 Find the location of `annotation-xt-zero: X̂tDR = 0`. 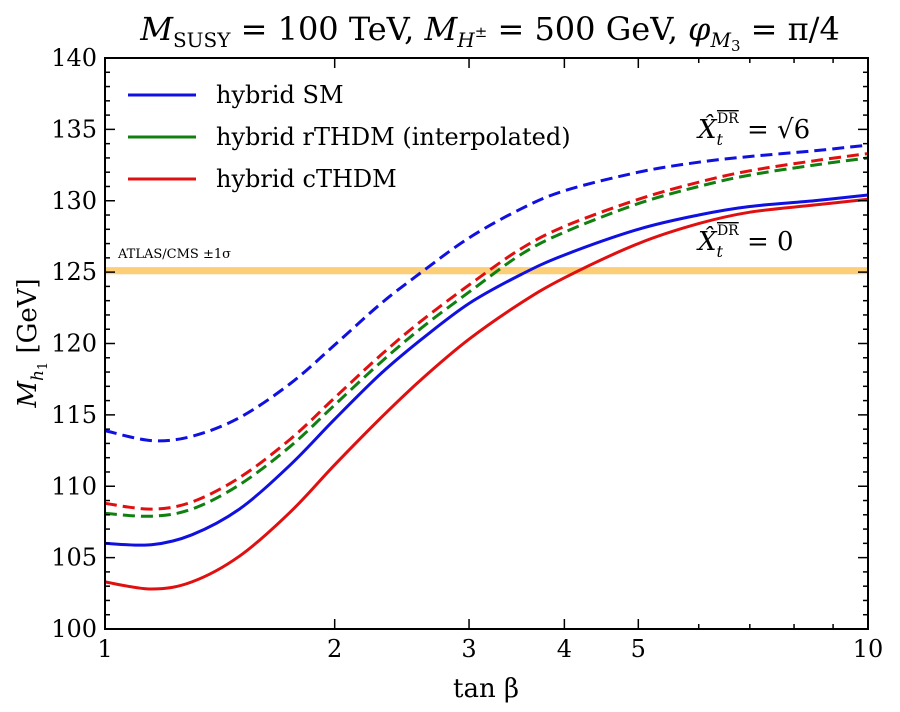

annotation-xt-zero: X̂tDR = 0 is located at coordinates (745, 242).